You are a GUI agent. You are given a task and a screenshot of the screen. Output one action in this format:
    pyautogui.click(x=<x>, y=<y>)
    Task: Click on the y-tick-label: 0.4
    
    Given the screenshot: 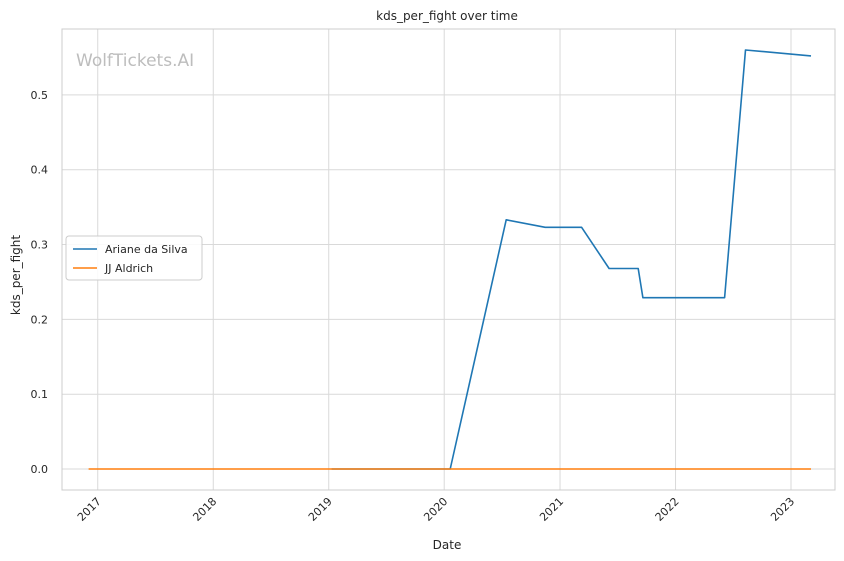 What is the action you would take?
    pyautogui.click(x=40, y=170)
    